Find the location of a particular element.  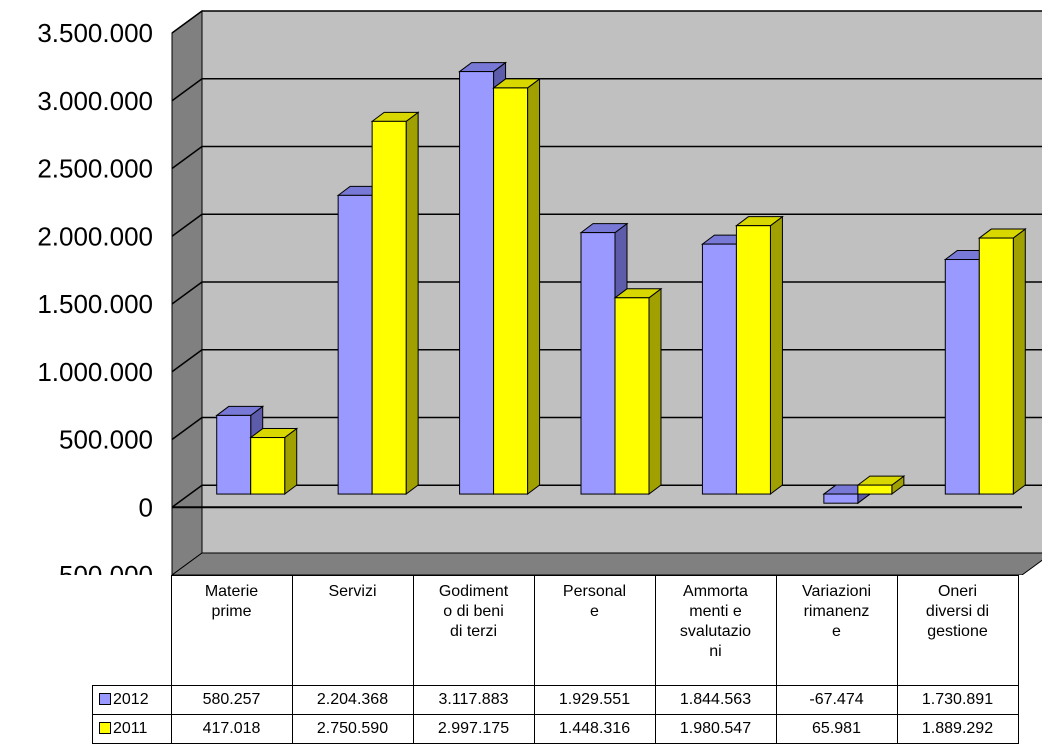

data-label: 2.204.368 is located at coordinates (352, 700).